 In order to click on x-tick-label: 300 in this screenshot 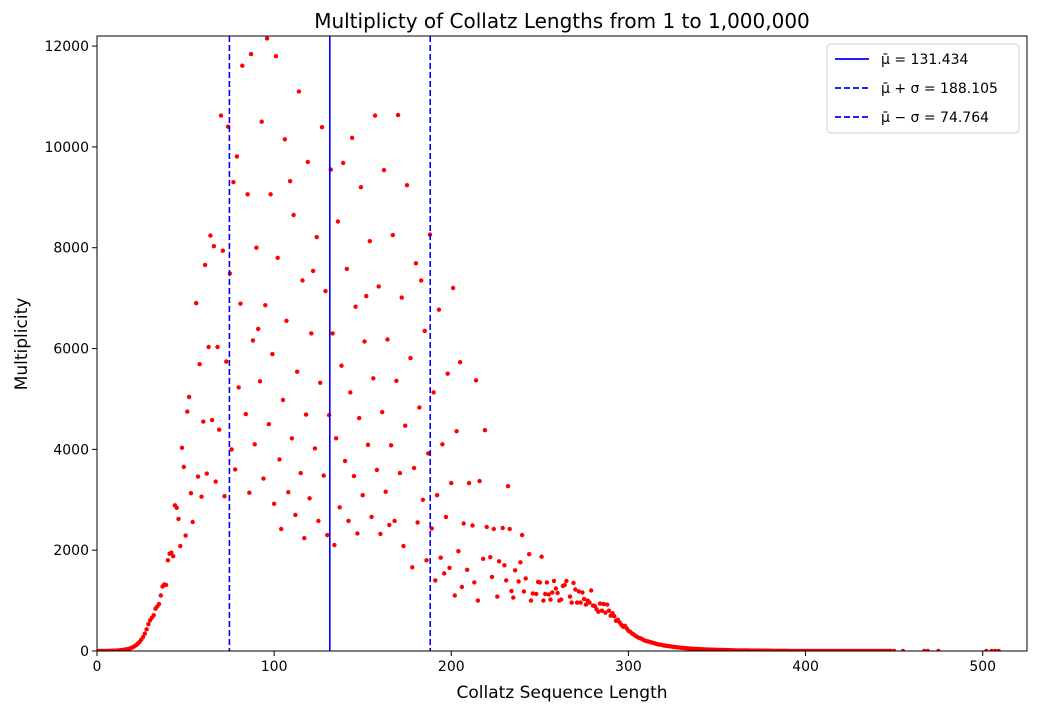, I will do `click(628, 667)`.